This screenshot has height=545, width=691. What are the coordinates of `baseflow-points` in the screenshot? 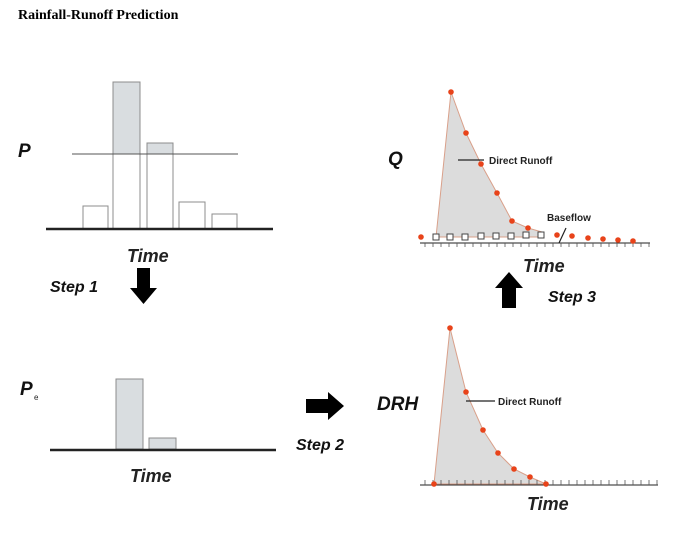 It's located at (488, 236).